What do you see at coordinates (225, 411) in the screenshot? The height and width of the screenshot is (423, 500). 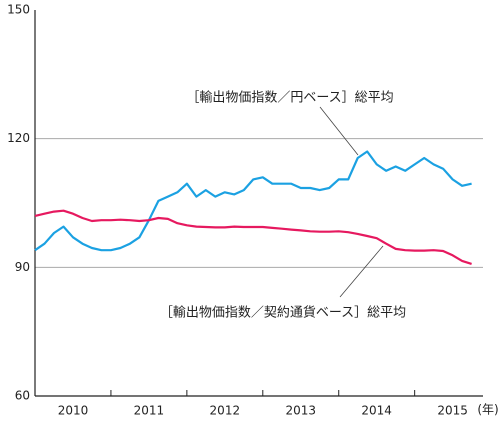 I see `x-tick-label: 2012` at bounding box center [225, 411].